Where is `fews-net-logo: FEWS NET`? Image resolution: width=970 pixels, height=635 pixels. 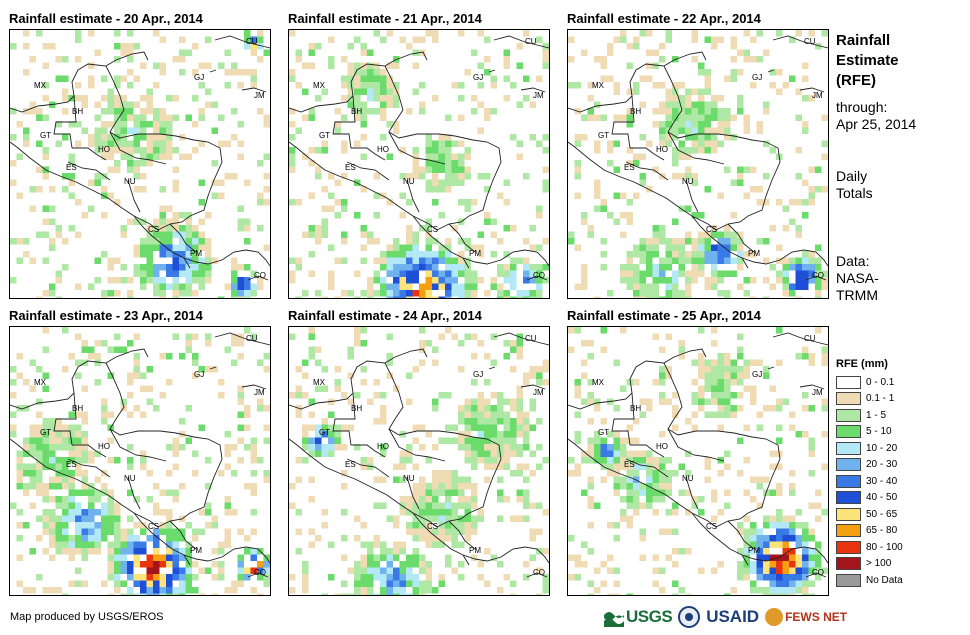
fews-net-logo: FEWS NET is located at coordinates (806, 617).